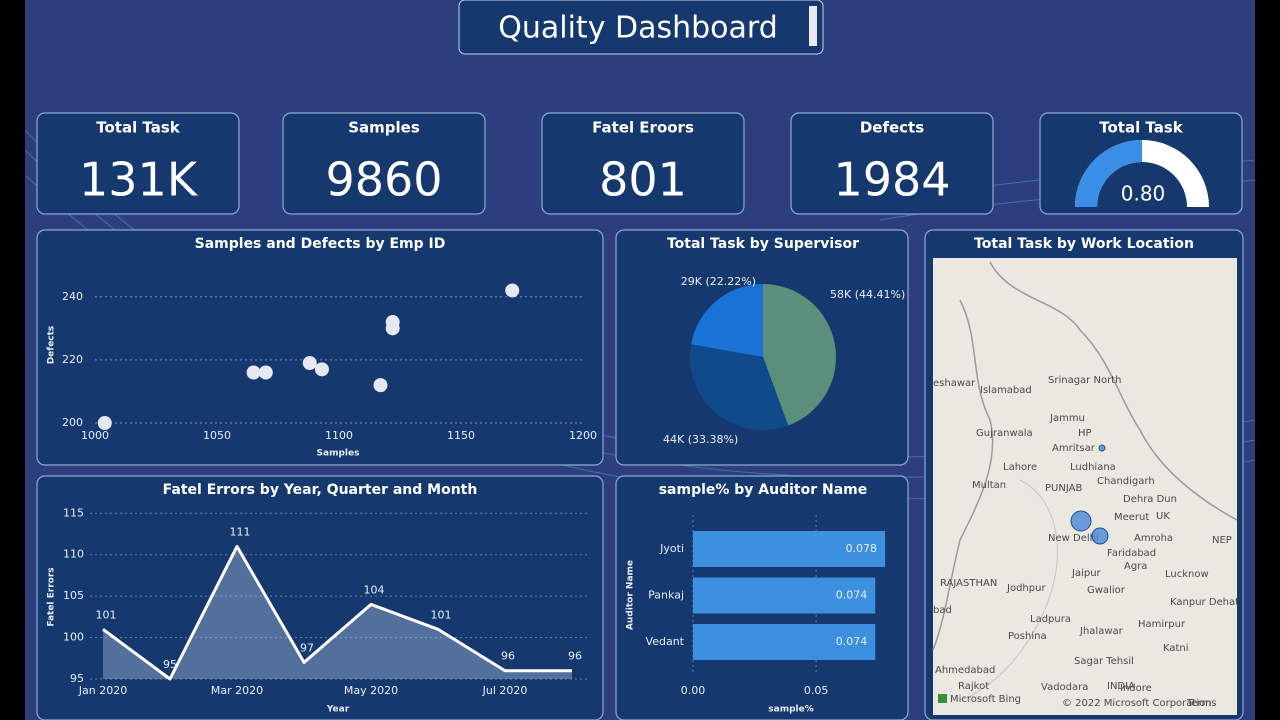  I want to click on map-place: Rajkot, so click(973, 686).